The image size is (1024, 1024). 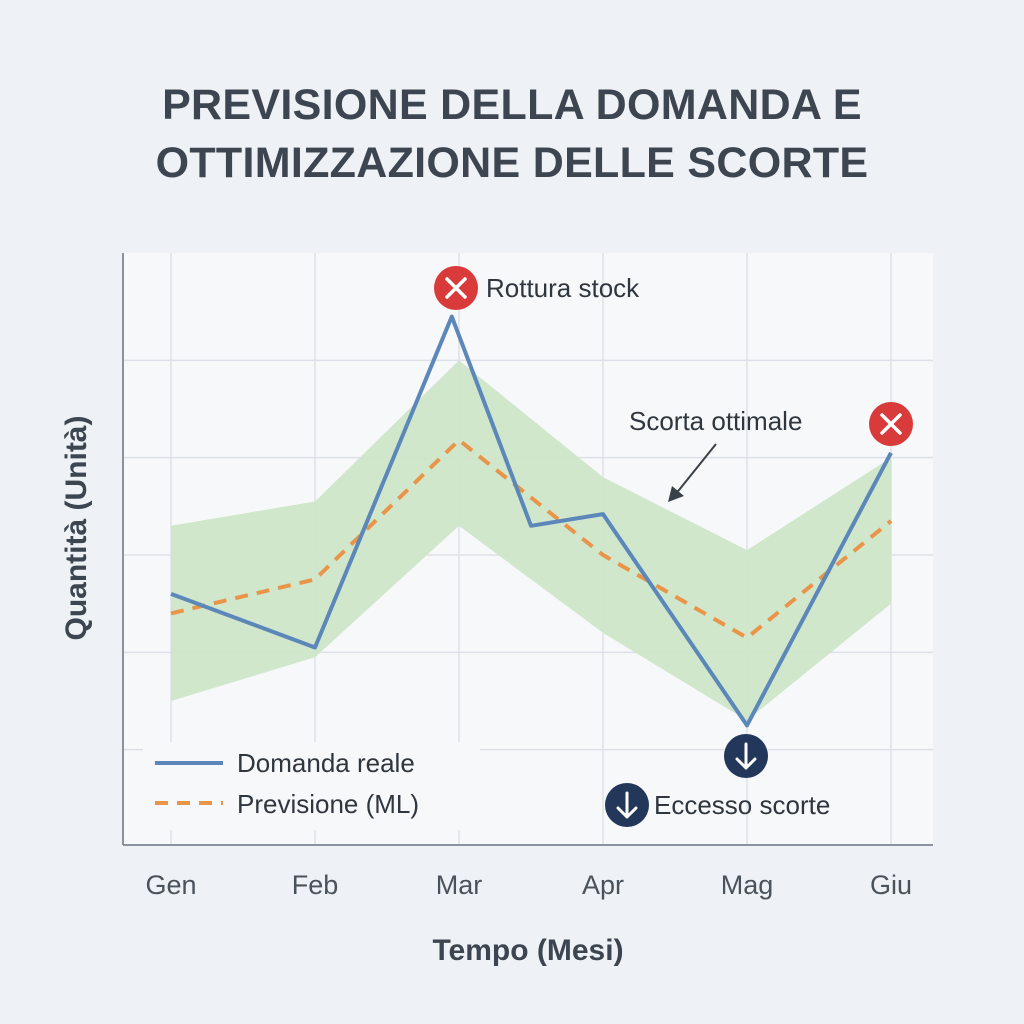 I want to click on y-axis-title: Quantità (Unità), so click(x=76, y=528).